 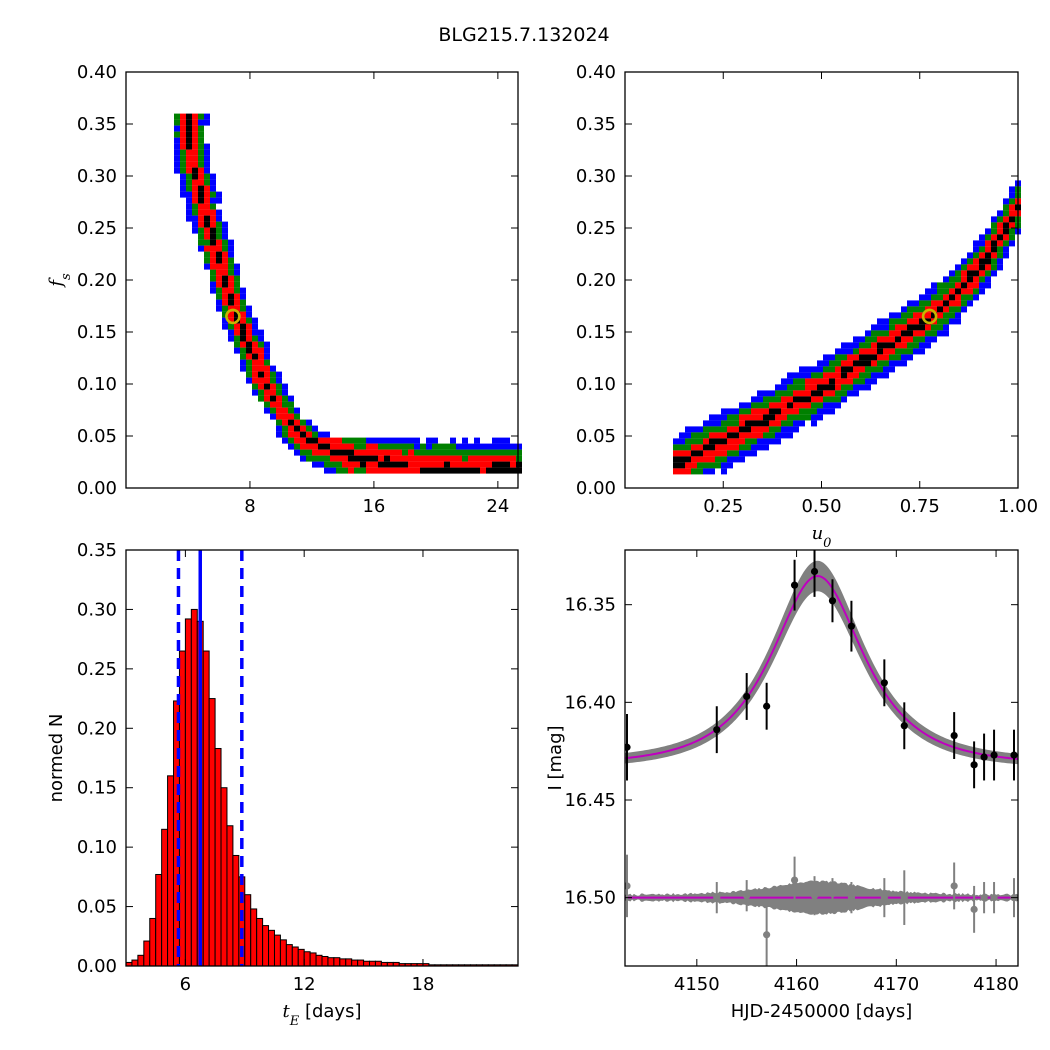 What do you see at coordinates (97, 907) in the screenshot?
I see `y-tick-label: 0.05` at bounding box center [97, 907].